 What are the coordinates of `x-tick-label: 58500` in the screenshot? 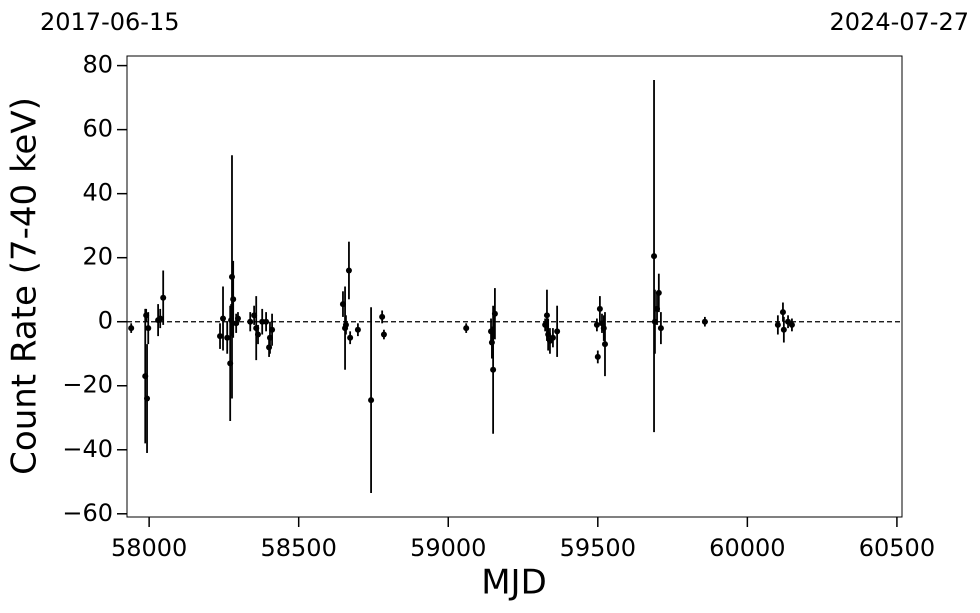 It's located at (299, 548).